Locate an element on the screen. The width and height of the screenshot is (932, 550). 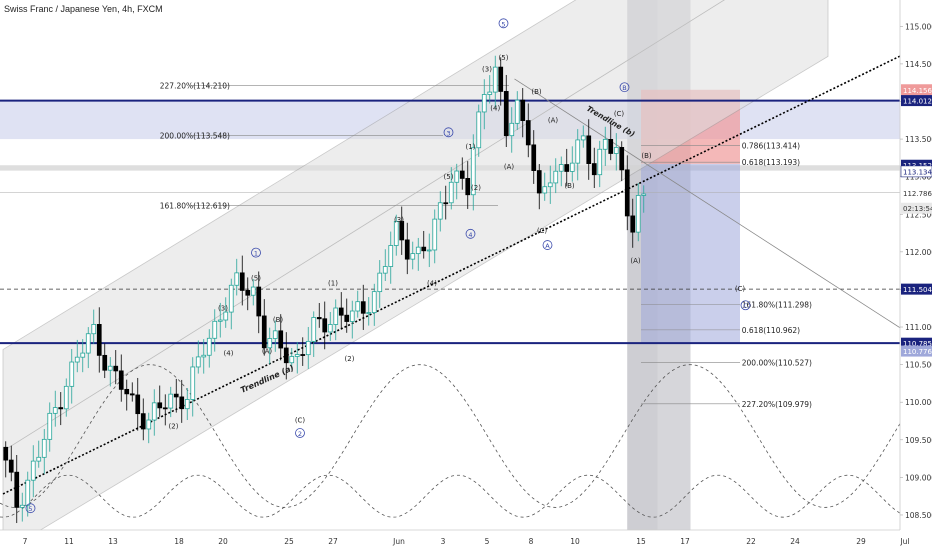
wave-label-6: A is located at coordinates (547, 246).